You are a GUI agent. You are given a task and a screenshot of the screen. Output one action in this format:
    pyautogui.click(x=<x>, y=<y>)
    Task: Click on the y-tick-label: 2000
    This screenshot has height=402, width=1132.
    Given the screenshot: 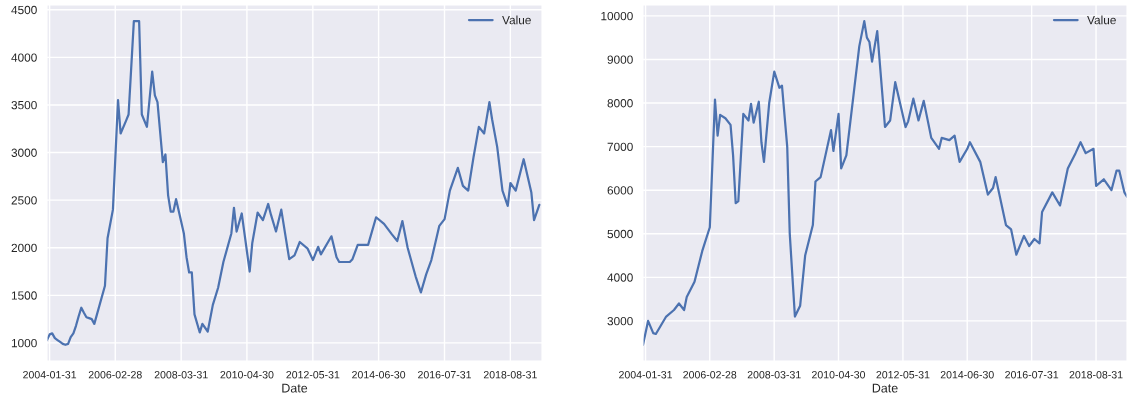 What is the action you would take?
    pyautogui.click(x=24, y=248)
    